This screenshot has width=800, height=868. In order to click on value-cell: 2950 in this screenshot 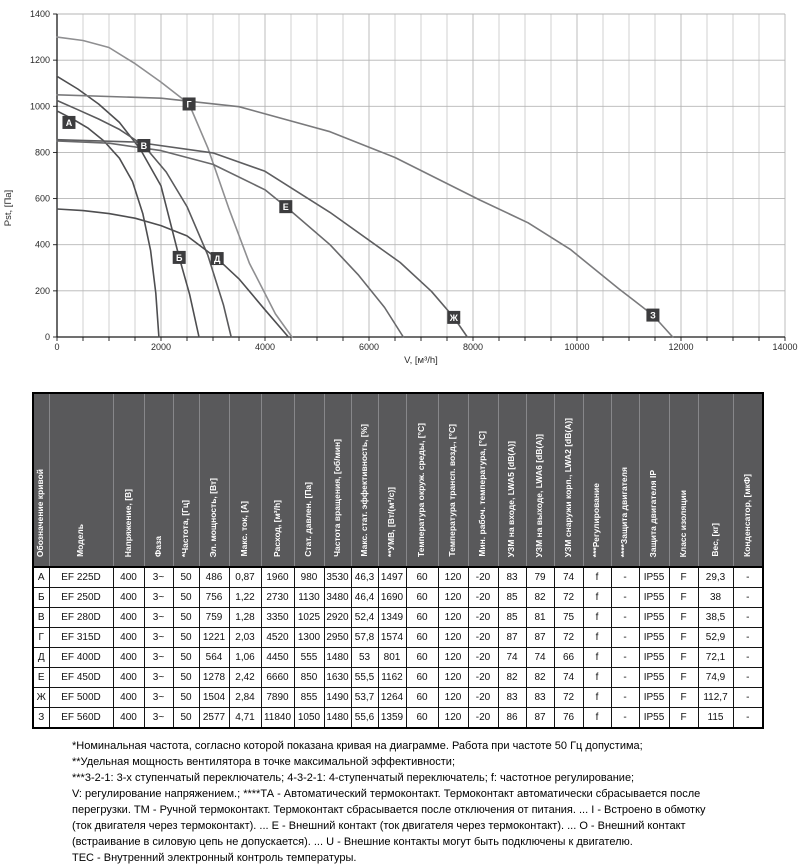, I will do `click(337, 637)`.